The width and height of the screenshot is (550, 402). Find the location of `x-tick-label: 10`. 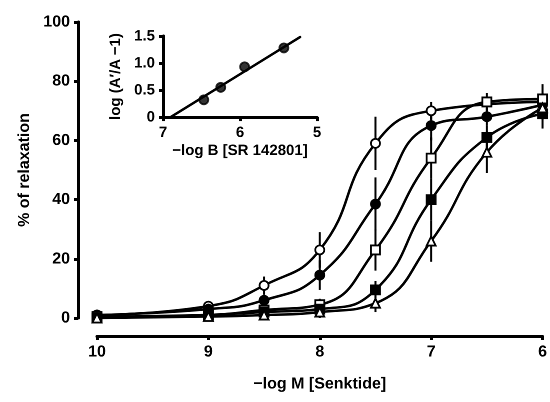

x-tick-label: 10 is located at coordinates (97, 352).